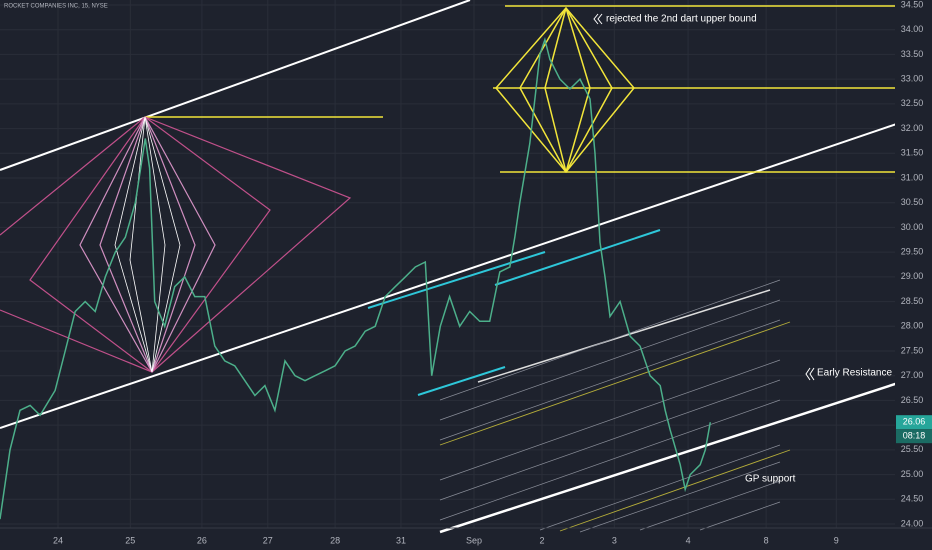 The image size is (932, 550). What do you see at coordinates (56, 7) in the screenshot?
I see `chart-title: ROCKET COMPANIES INC, 15, NYSE` at bounding box center [56, 7].